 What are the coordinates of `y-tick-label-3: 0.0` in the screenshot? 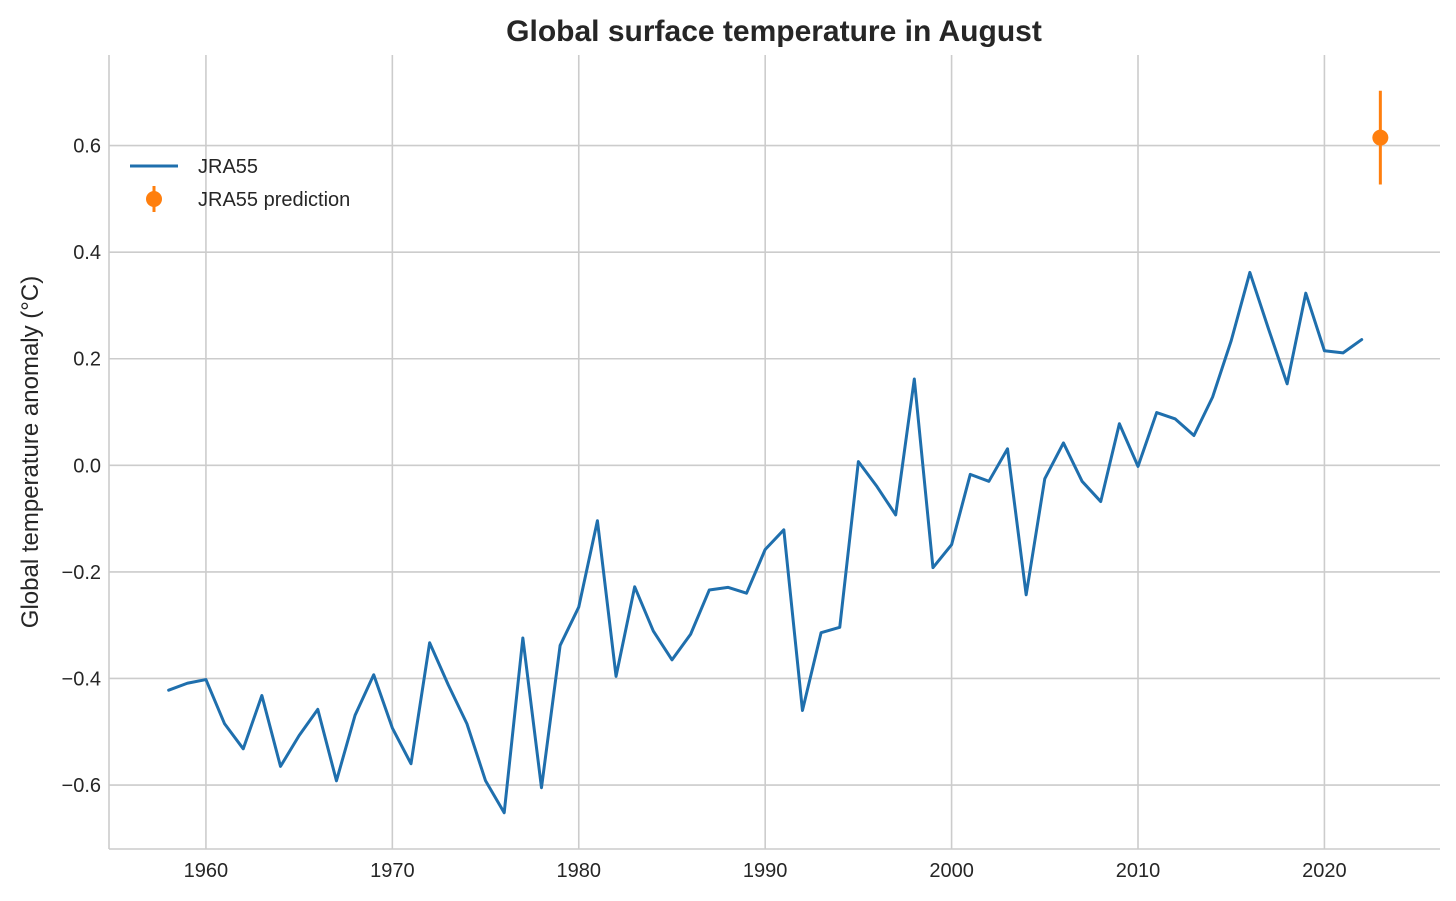 It's located at (87, 466).